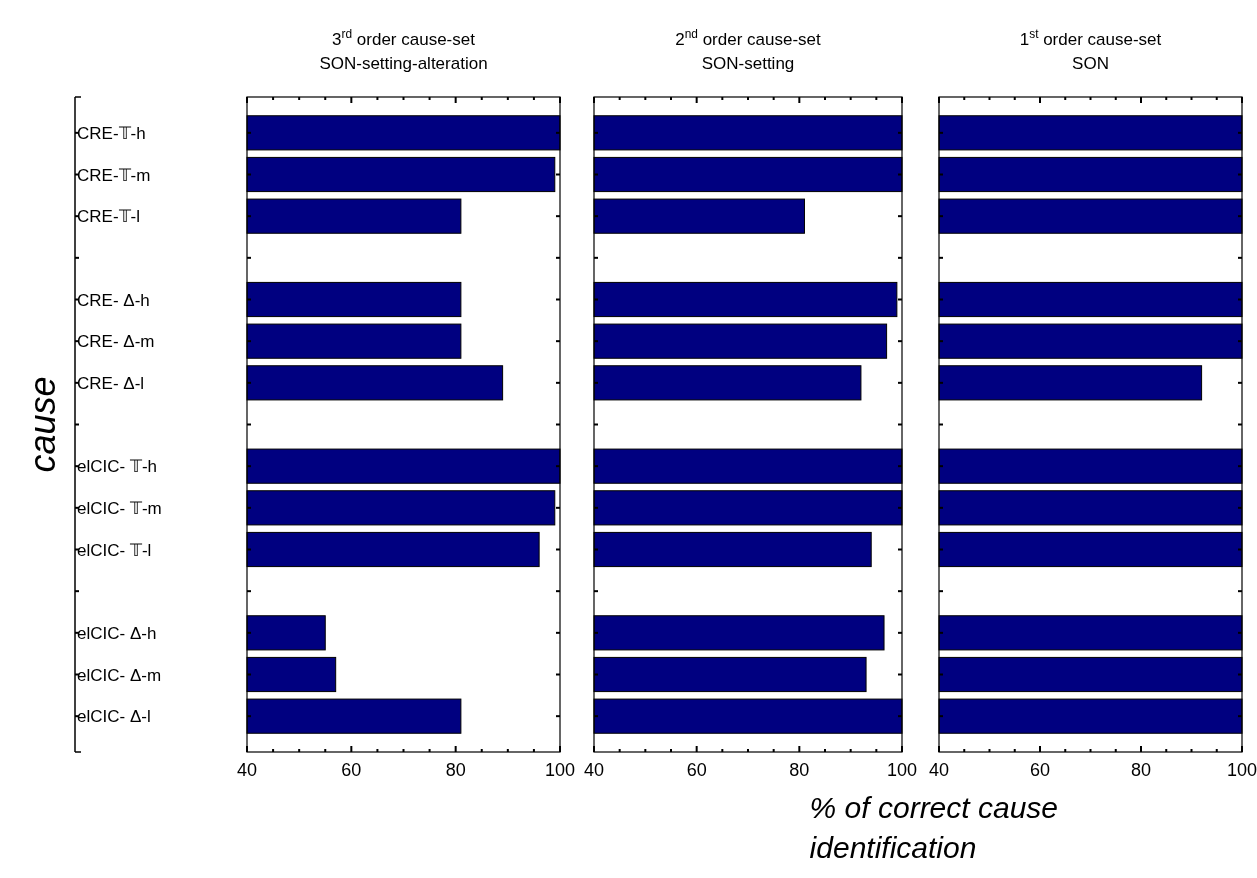 The image size is (1257, 878). What do you see at coordinates (1090, 38) in the screenshot?
I see `chart-title: 1$^{st}$ order cause-set` at bounding box center [1090, 38].